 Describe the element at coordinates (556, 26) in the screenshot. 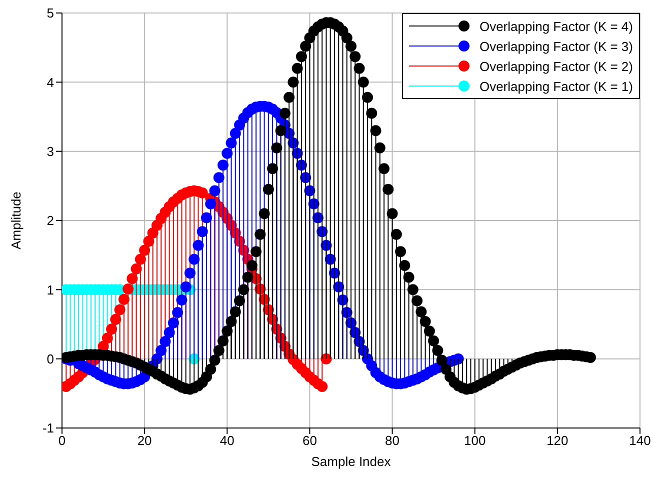

I see `legend-label: Overlapping Factor (K = 4)` at that location.